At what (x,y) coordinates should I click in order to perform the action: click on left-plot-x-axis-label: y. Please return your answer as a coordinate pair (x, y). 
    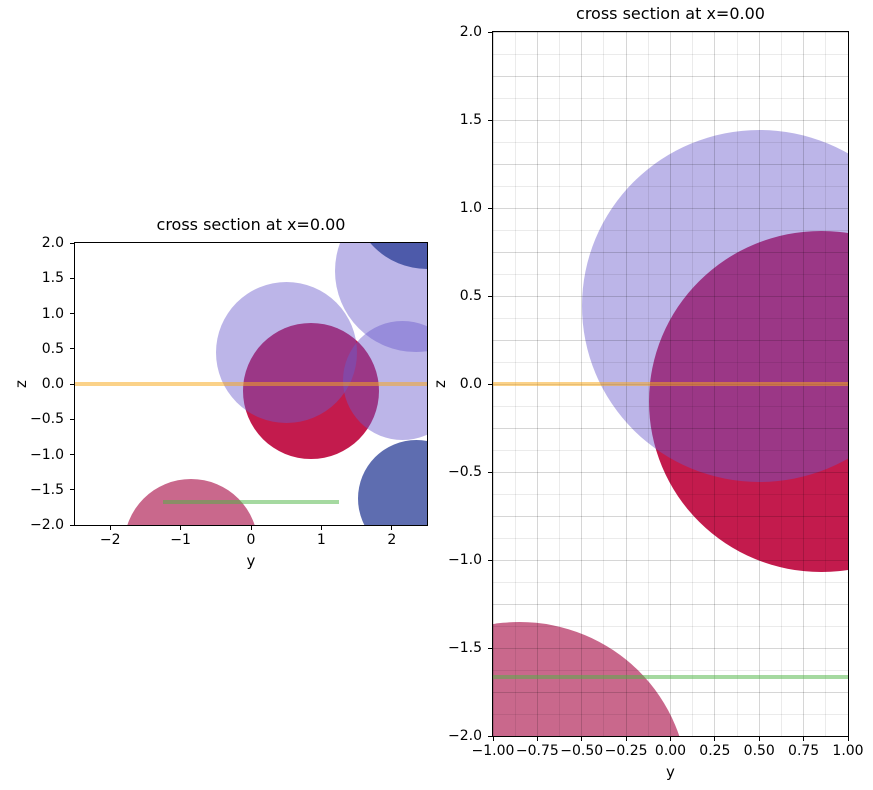
    Looking at the image, I should click on (251, 561).